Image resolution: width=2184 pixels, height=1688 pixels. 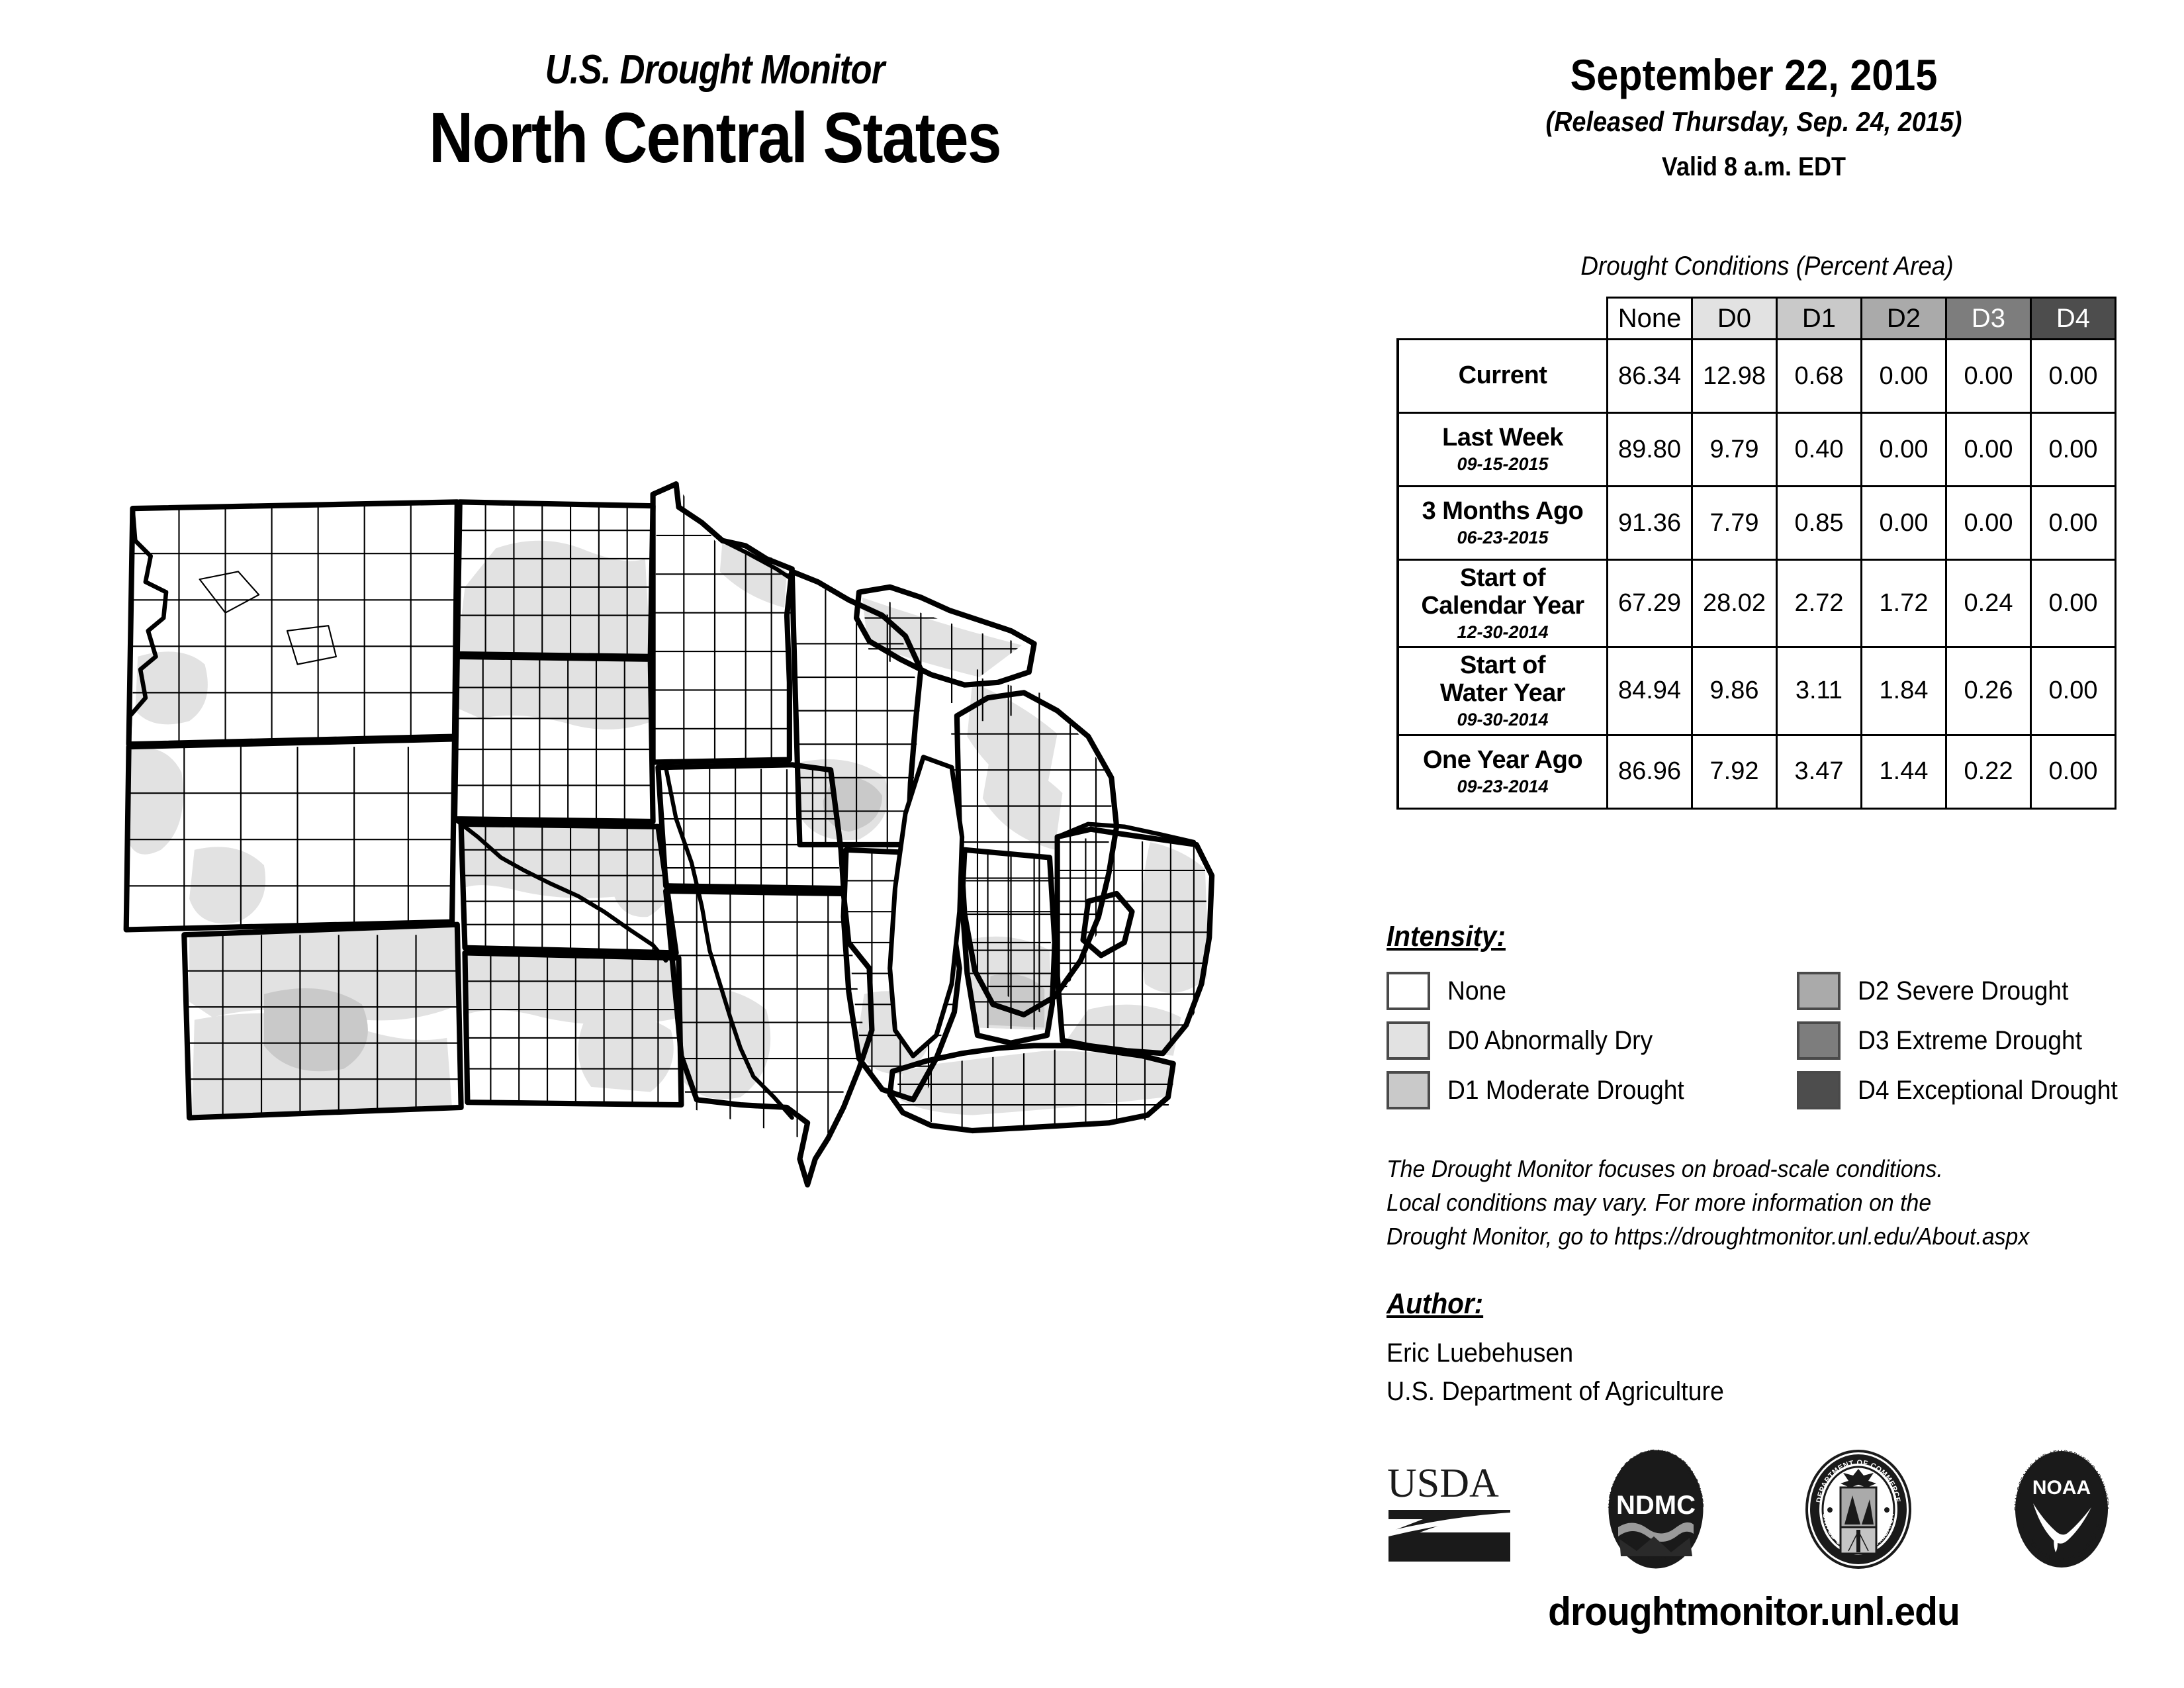 What do you see at coordinates (1449, 991) in the screenshot?
I see `legend-item-none: None` at bounding box center [1449, 991].